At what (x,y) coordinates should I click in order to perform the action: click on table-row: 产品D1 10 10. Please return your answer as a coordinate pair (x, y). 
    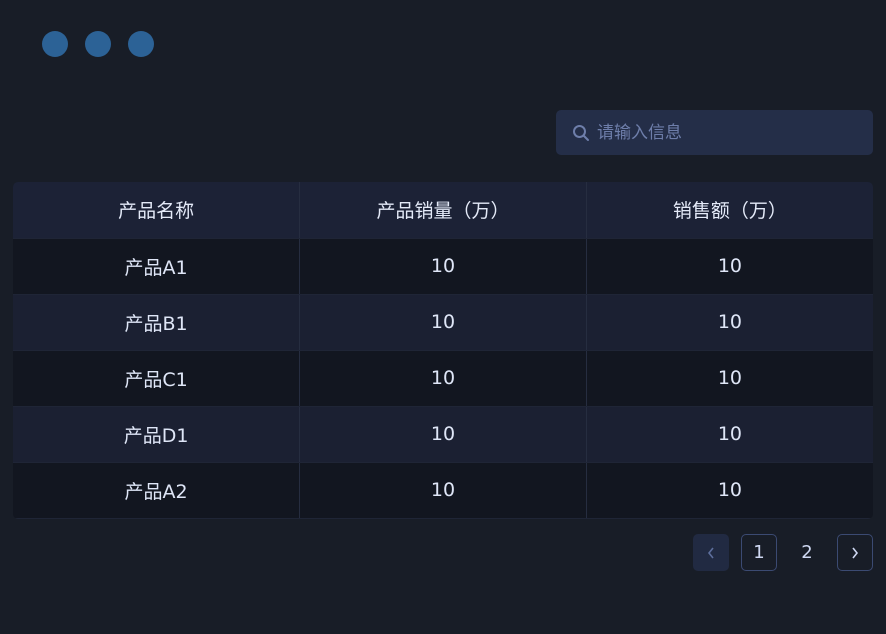
    Looking at the image, I should click on (443, 434).